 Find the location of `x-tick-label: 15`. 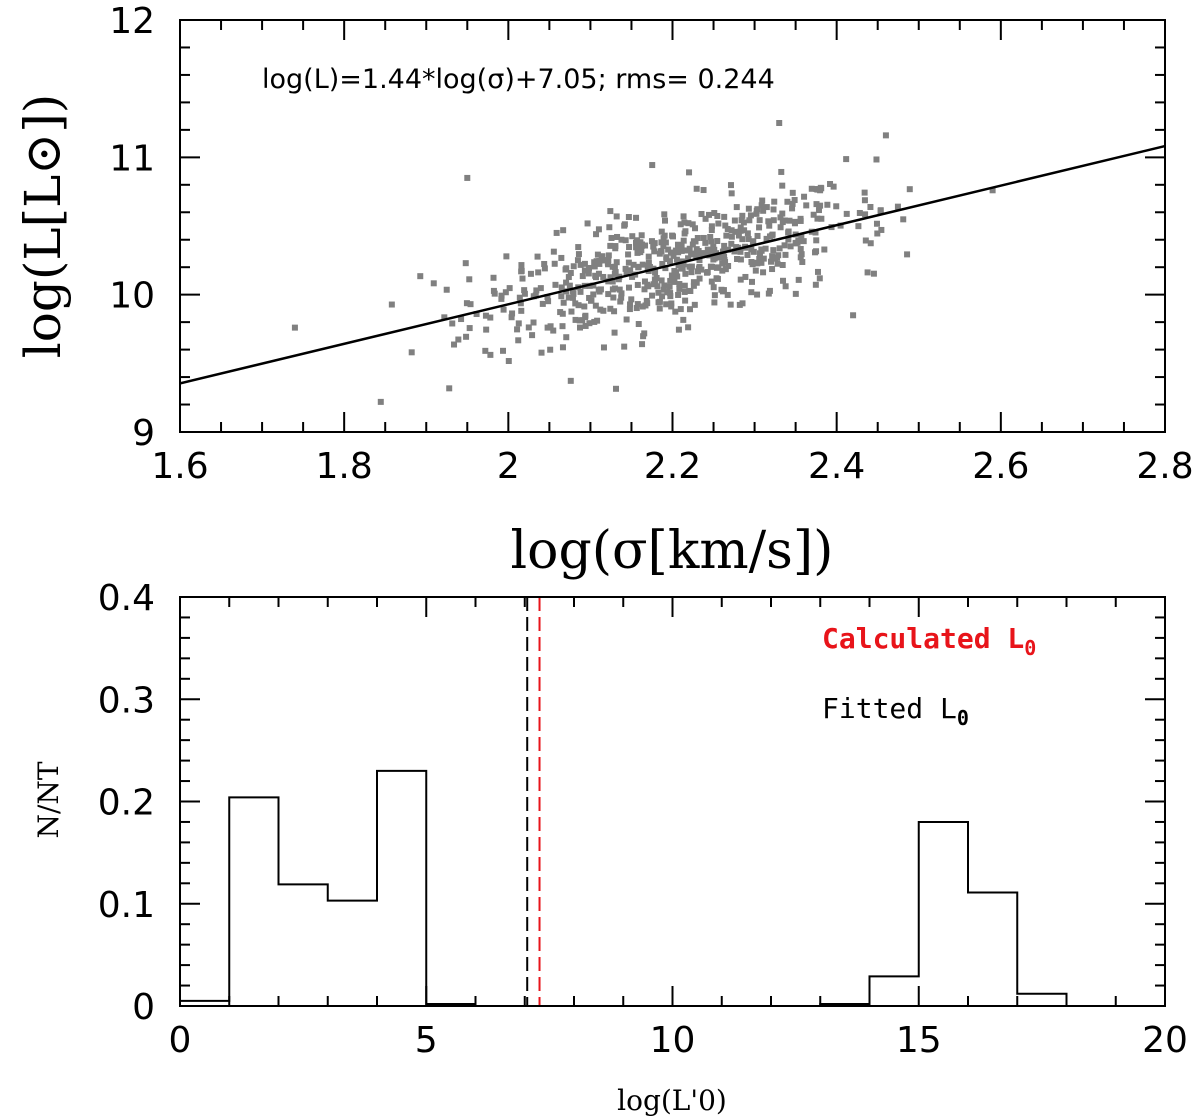

x-tick-label: 15 is located at coordinates (919, 1040).